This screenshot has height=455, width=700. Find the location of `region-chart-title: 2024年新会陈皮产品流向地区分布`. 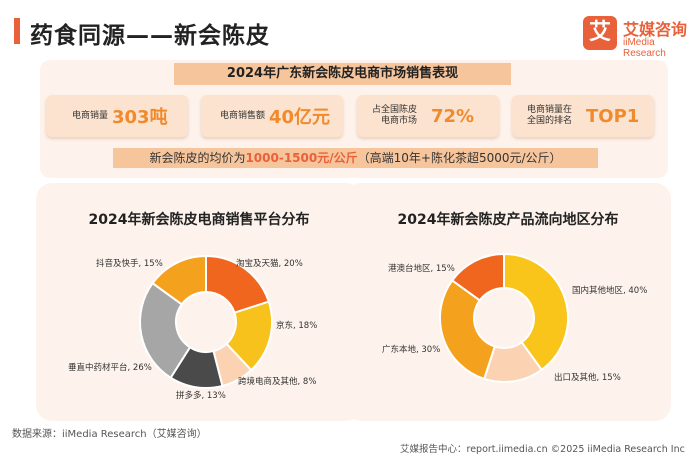

region-chart-title: 2024年新会陈皮产品流向地区分布 is located at coordinates (508, 220).